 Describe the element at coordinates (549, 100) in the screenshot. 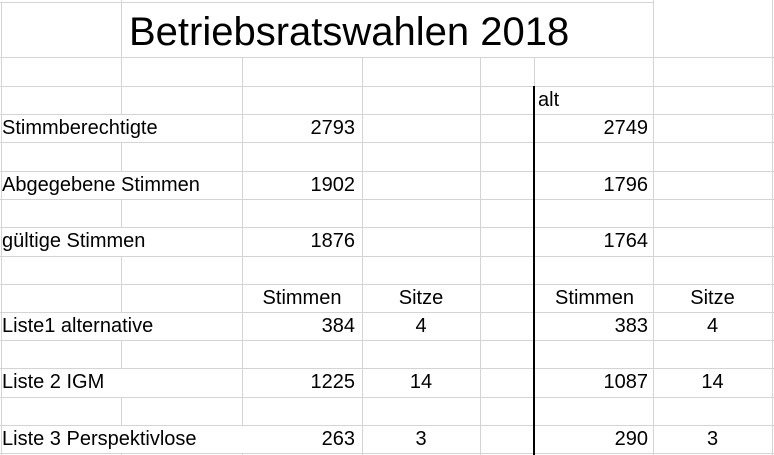

I see `cell-alt-label: alt` at that location.